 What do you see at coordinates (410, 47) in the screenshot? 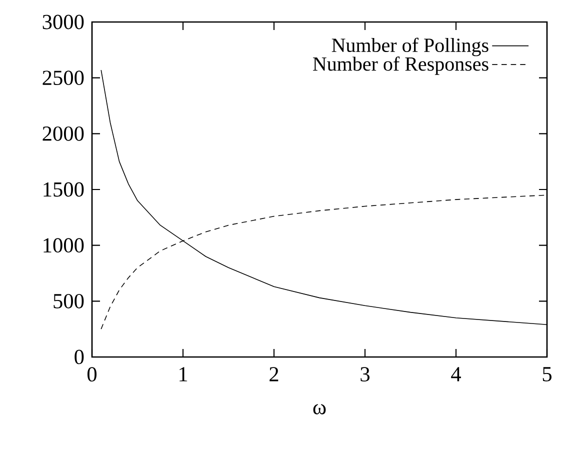
I see `legend-label: Number of Pollings` at bounding box center [410, 47].